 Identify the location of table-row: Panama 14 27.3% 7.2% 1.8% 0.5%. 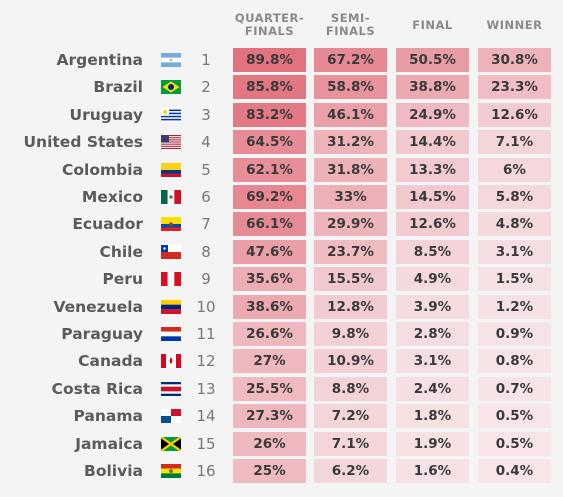
(281, 416).